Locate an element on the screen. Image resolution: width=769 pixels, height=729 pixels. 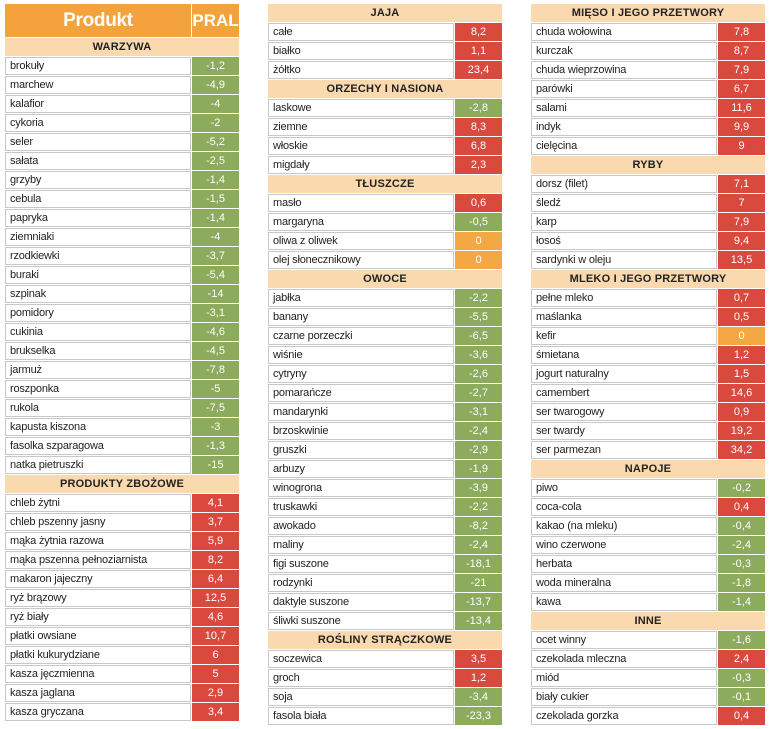
product-name: karp is located at coordinates (624, 222).